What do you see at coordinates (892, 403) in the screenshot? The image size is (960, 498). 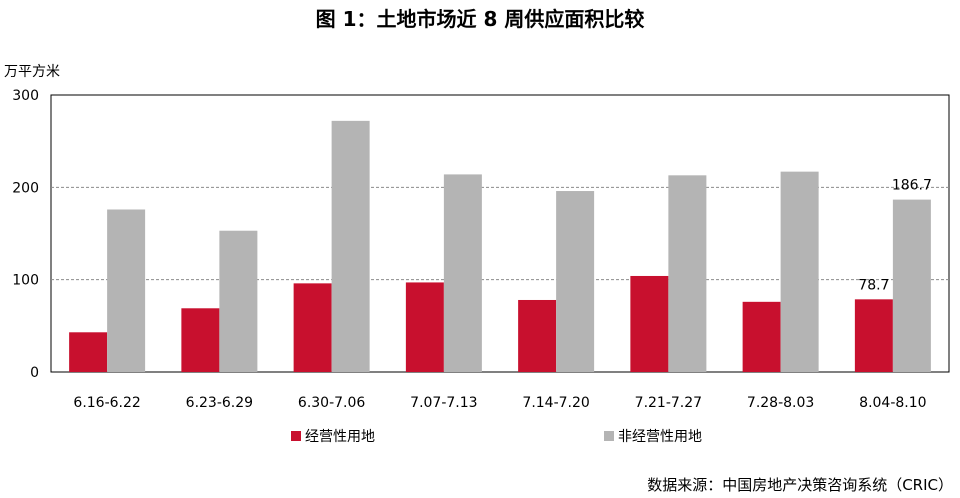 I see `x-tick-label: 8.04-8.10` at bounding box center [892, 403].